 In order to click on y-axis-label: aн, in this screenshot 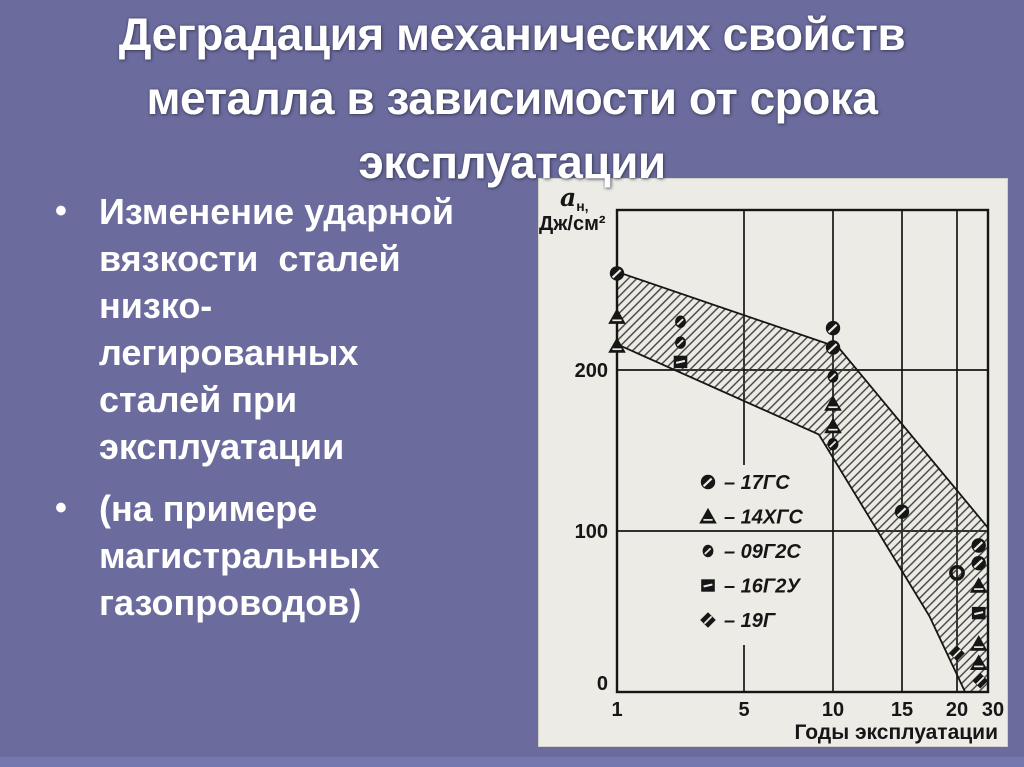, I will do `click(574, 198)`.